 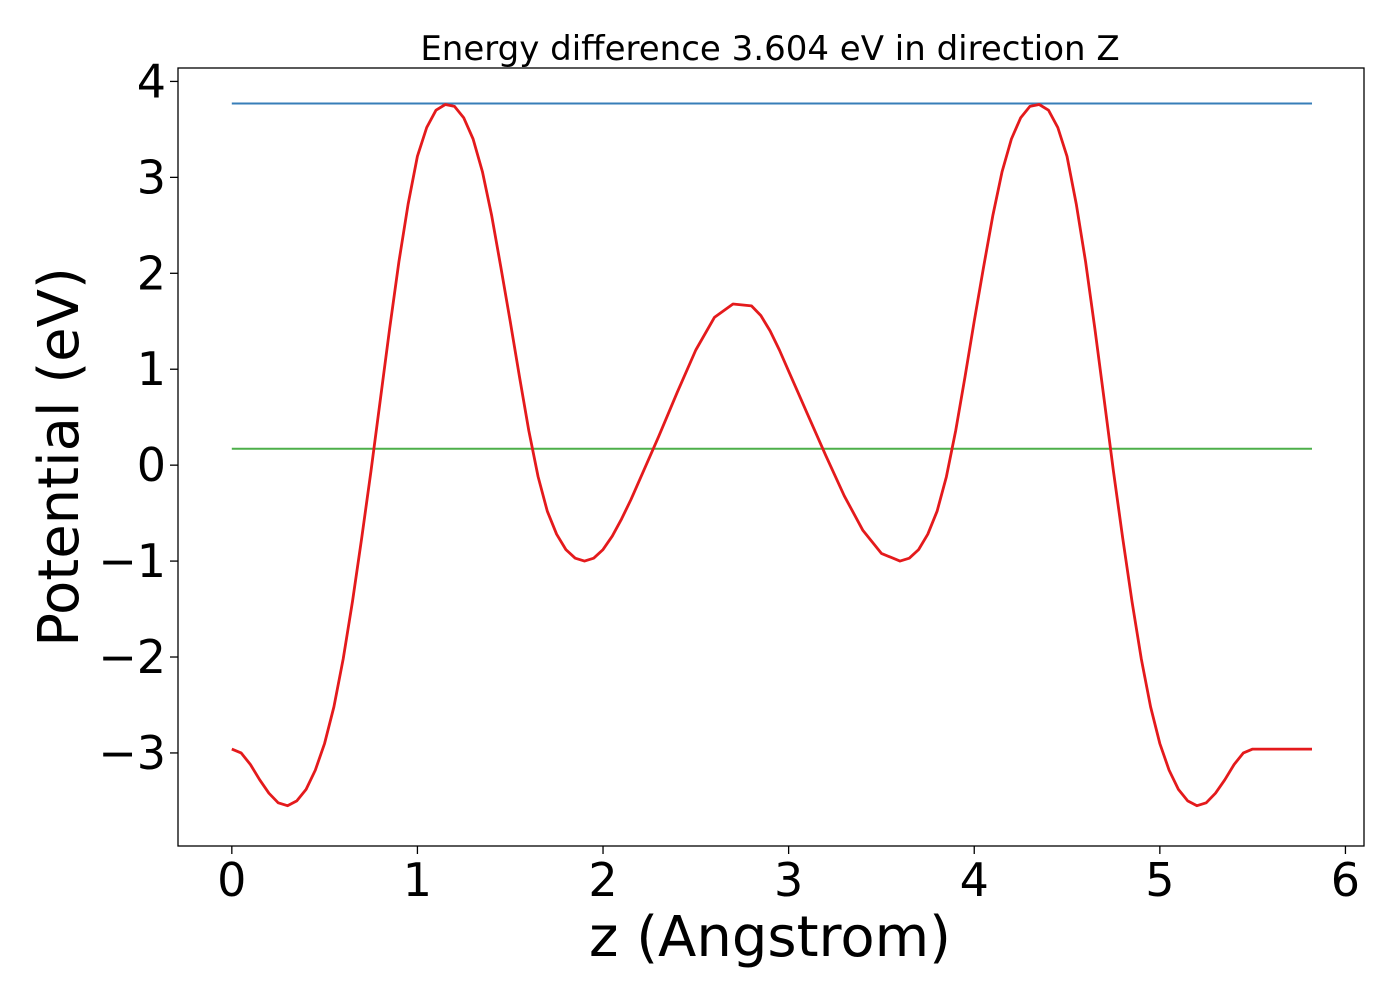 I want to click on x-tick-label: 2, so click(x=602, y=880).